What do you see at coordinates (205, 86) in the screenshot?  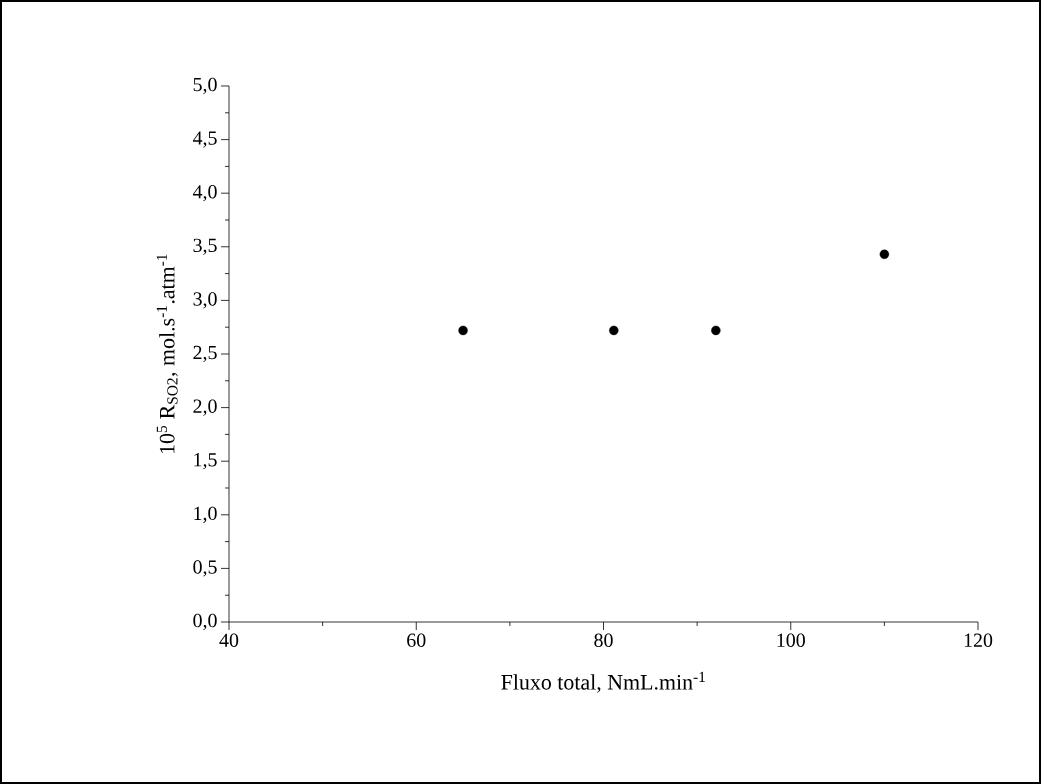 I see `y-tick-label: 5,0` at bounding box center [205, 86].